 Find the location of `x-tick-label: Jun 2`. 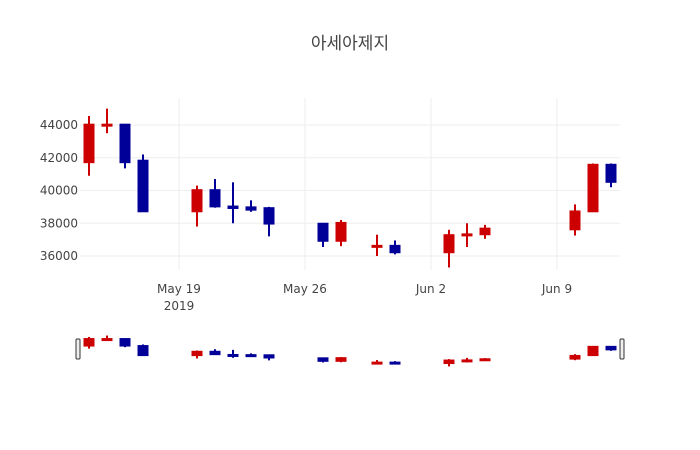

x-tick-label: Jun 2 is located at coordinates (430, 289).